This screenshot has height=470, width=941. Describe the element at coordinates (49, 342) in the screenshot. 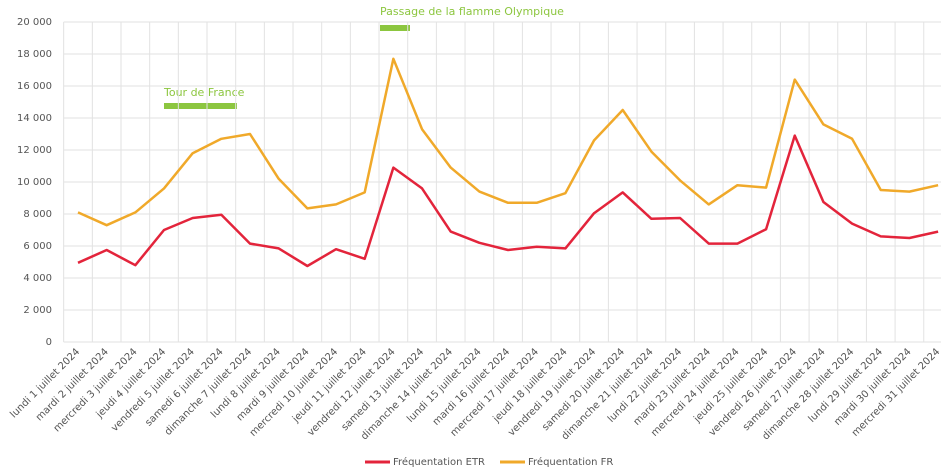

I see `y-tick-label: 0` at that location.